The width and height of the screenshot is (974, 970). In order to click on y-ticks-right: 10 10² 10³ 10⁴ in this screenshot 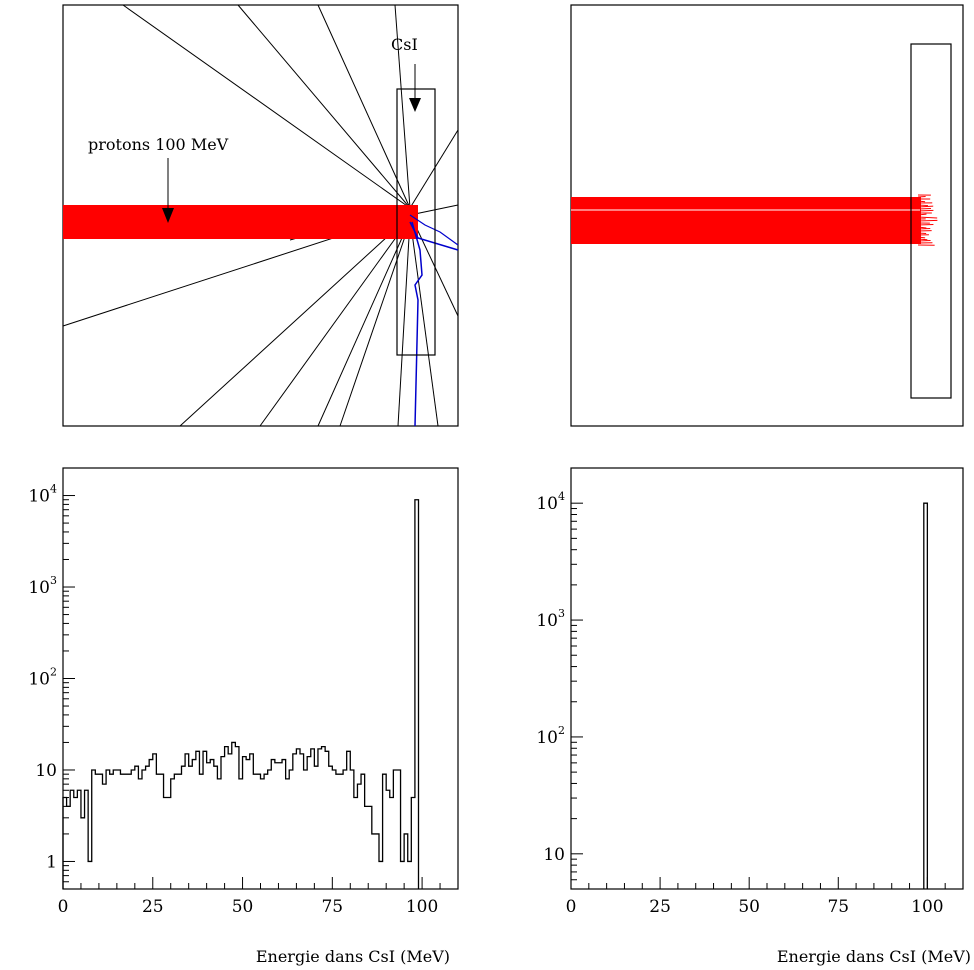, I will do `click(559, 678)`.